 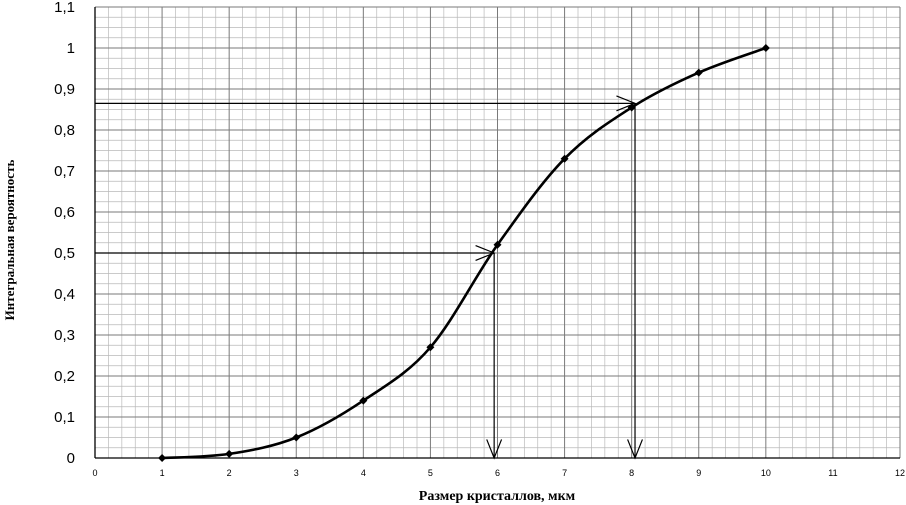 I want to click on x-tick-label: 8, so click(x=631, y=473).